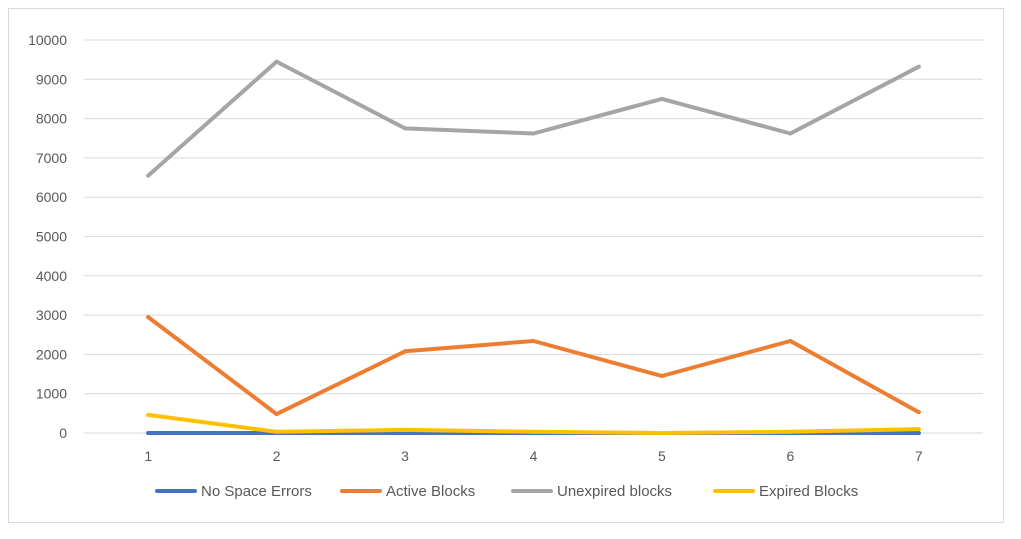  I want to click on x-tick-label: 5, so click(662, 456).